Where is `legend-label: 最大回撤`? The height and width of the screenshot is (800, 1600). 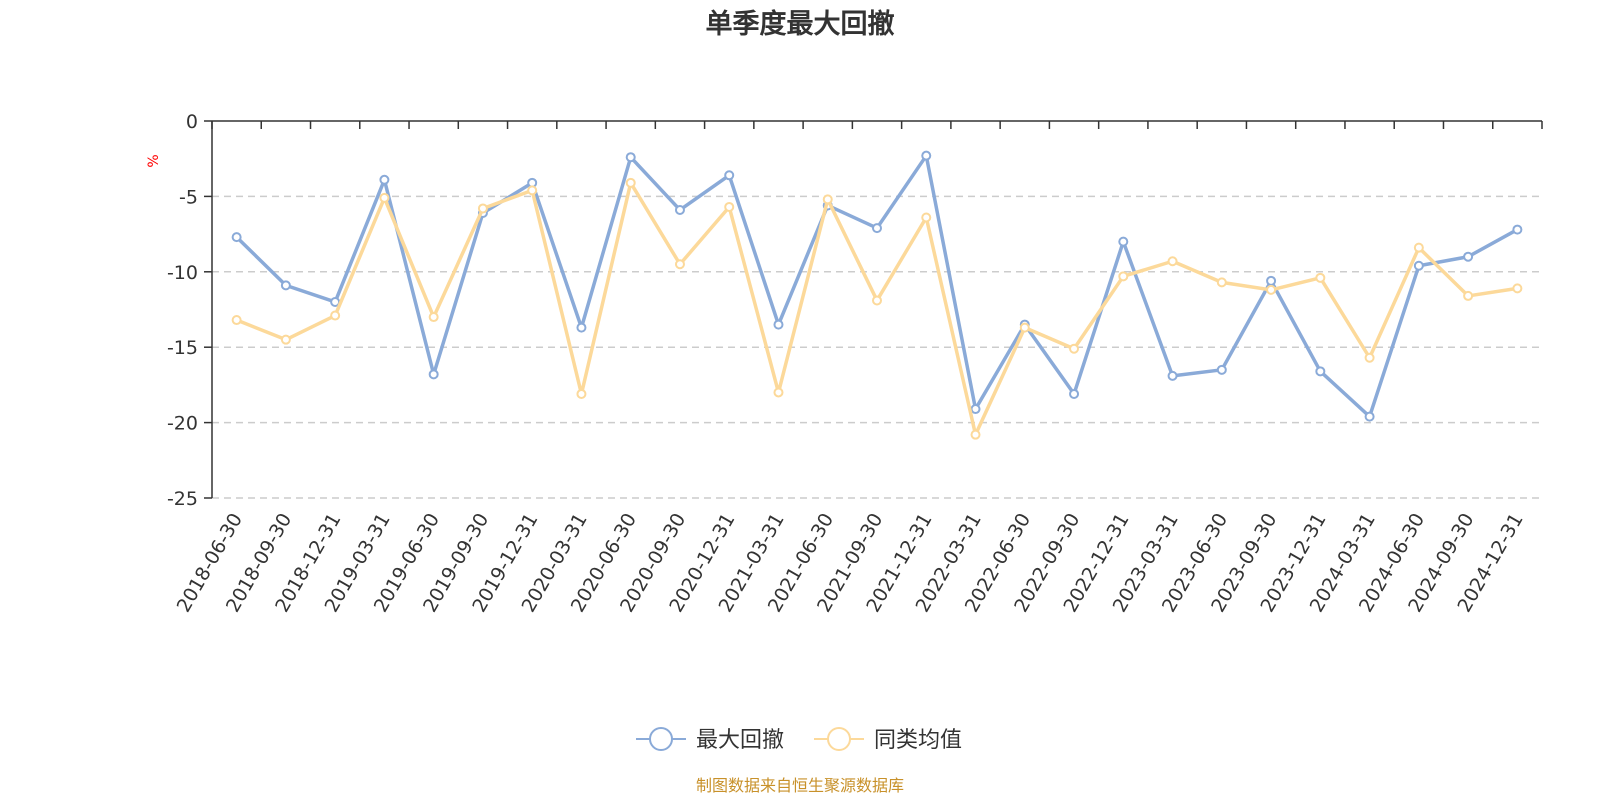 legend-label: 最大回撤 is located at coordinates (740, 740).